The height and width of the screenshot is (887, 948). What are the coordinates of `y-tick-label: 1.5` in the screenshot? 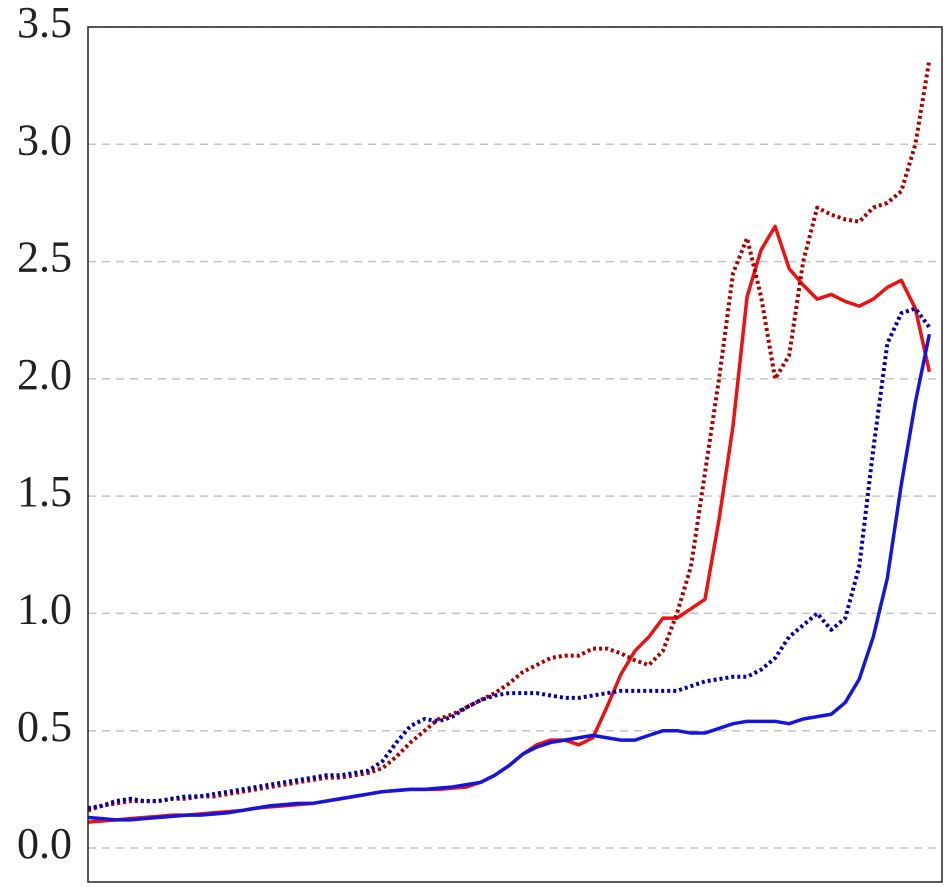 It's located at (44, 491).